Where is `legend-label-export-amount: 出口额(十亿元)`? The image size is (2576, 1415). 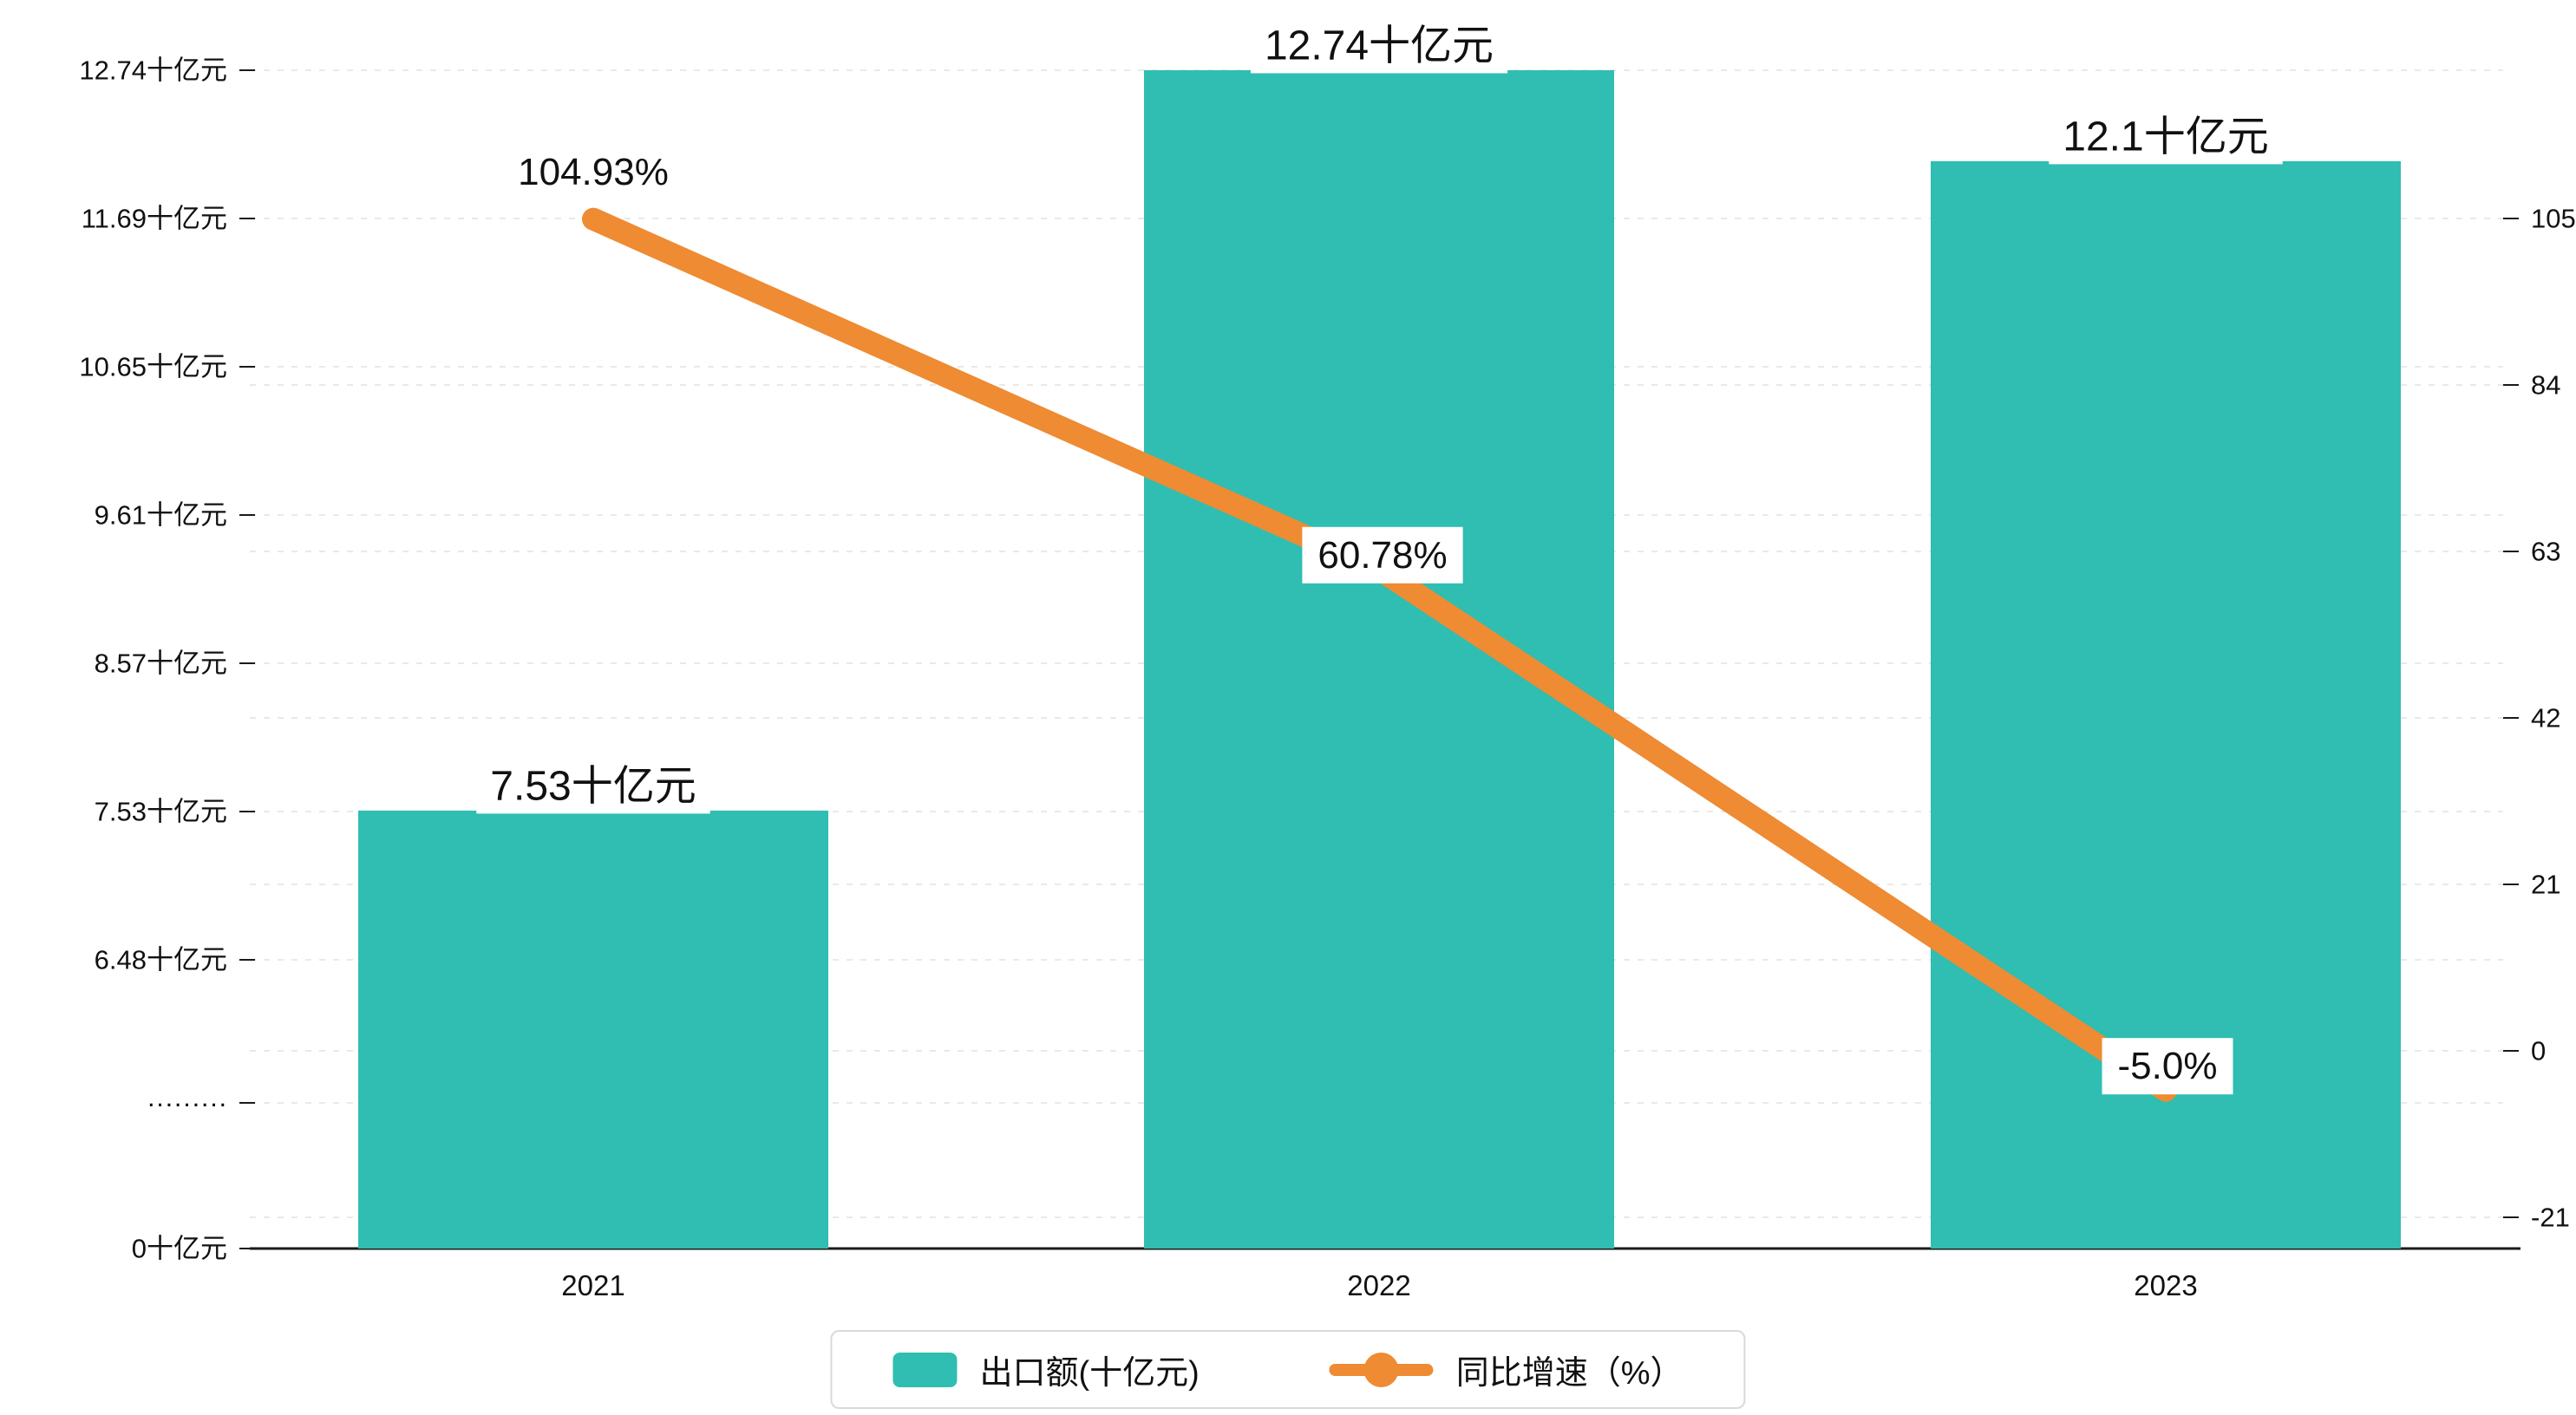 legend-label-export-amount: 出口额(十亿元) is located at coordinates (1089, 1373).